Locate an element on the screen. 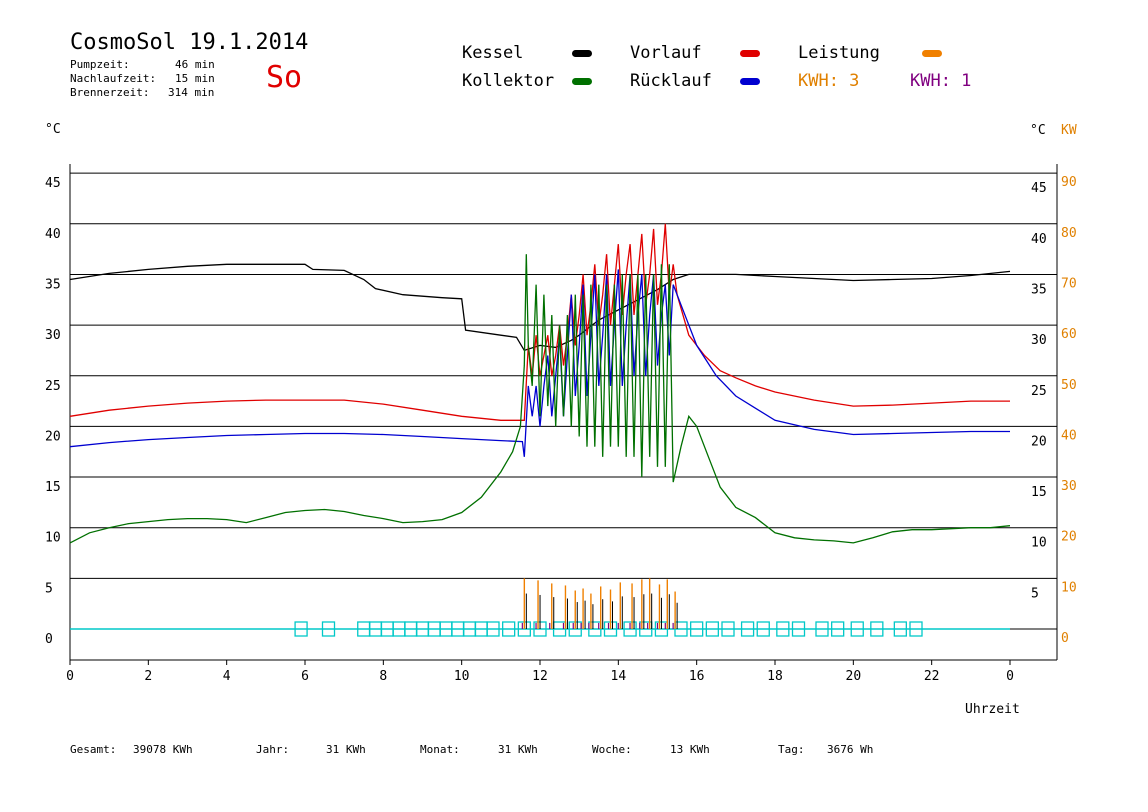  x-tick-label: 16 is located at coordinates (697, 676).